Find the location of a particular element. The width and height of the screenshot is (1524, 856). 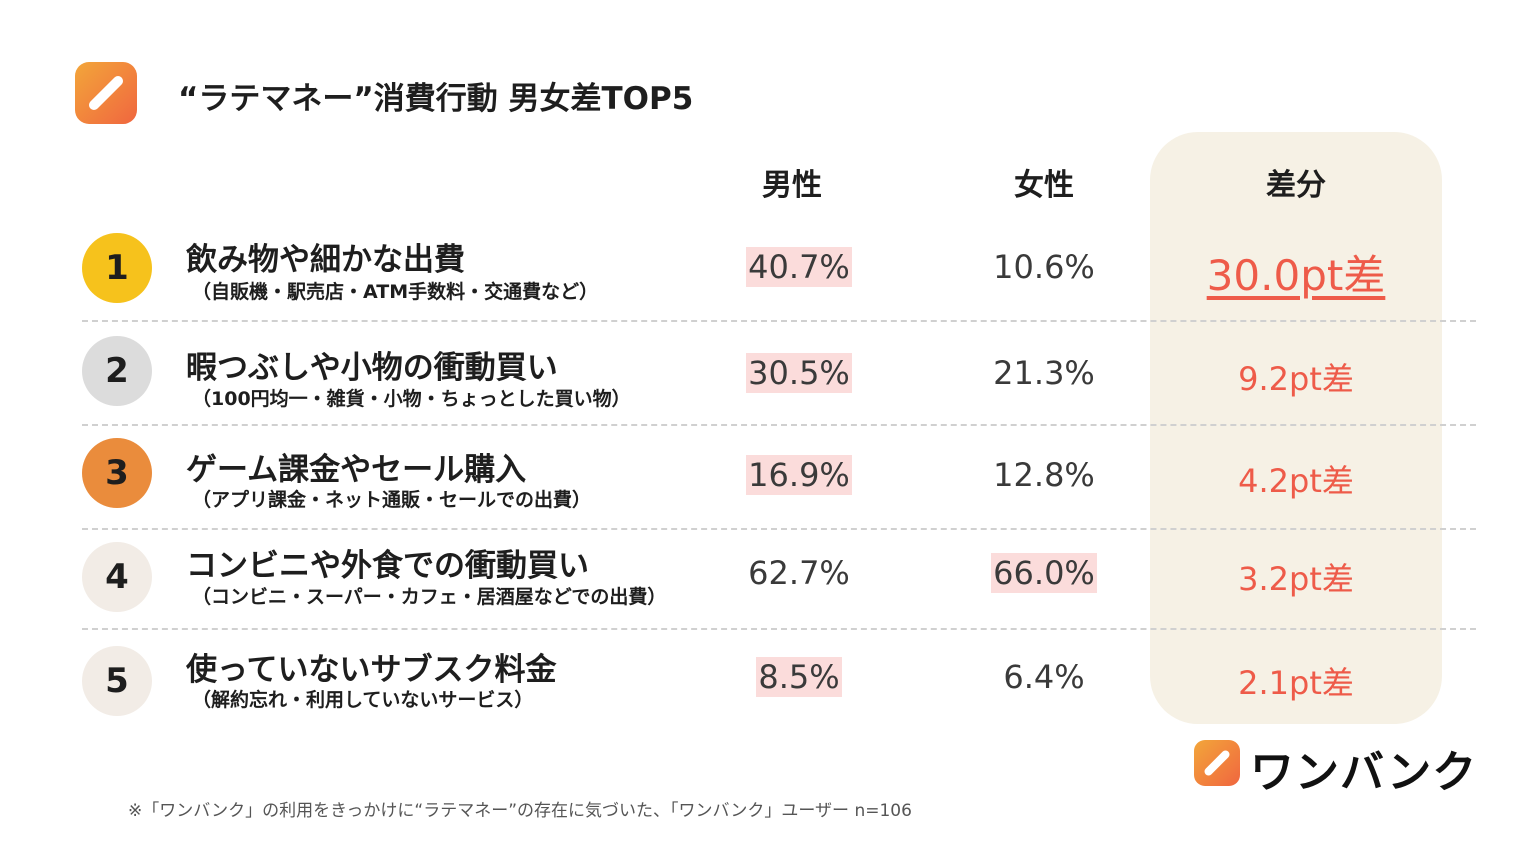

row-title: 使っていないサブスク料金 is located at coordinates (371, 670).